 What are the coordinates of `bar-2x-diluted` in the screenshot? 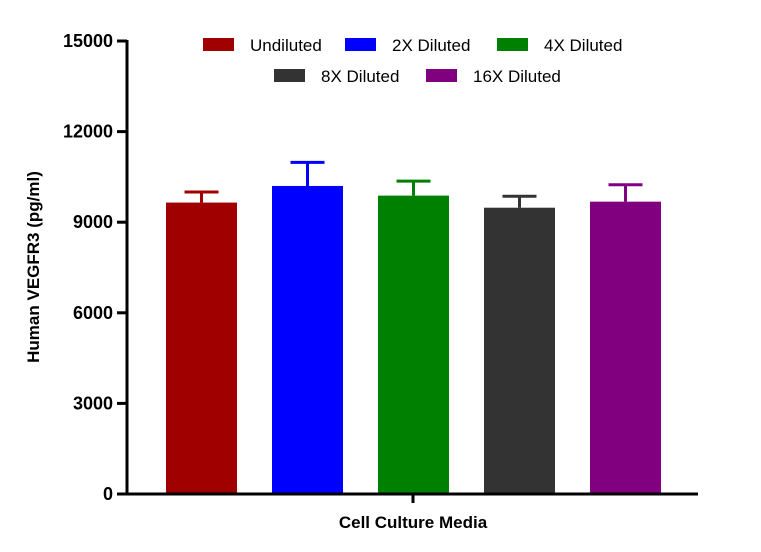 It's located at (307, 339).